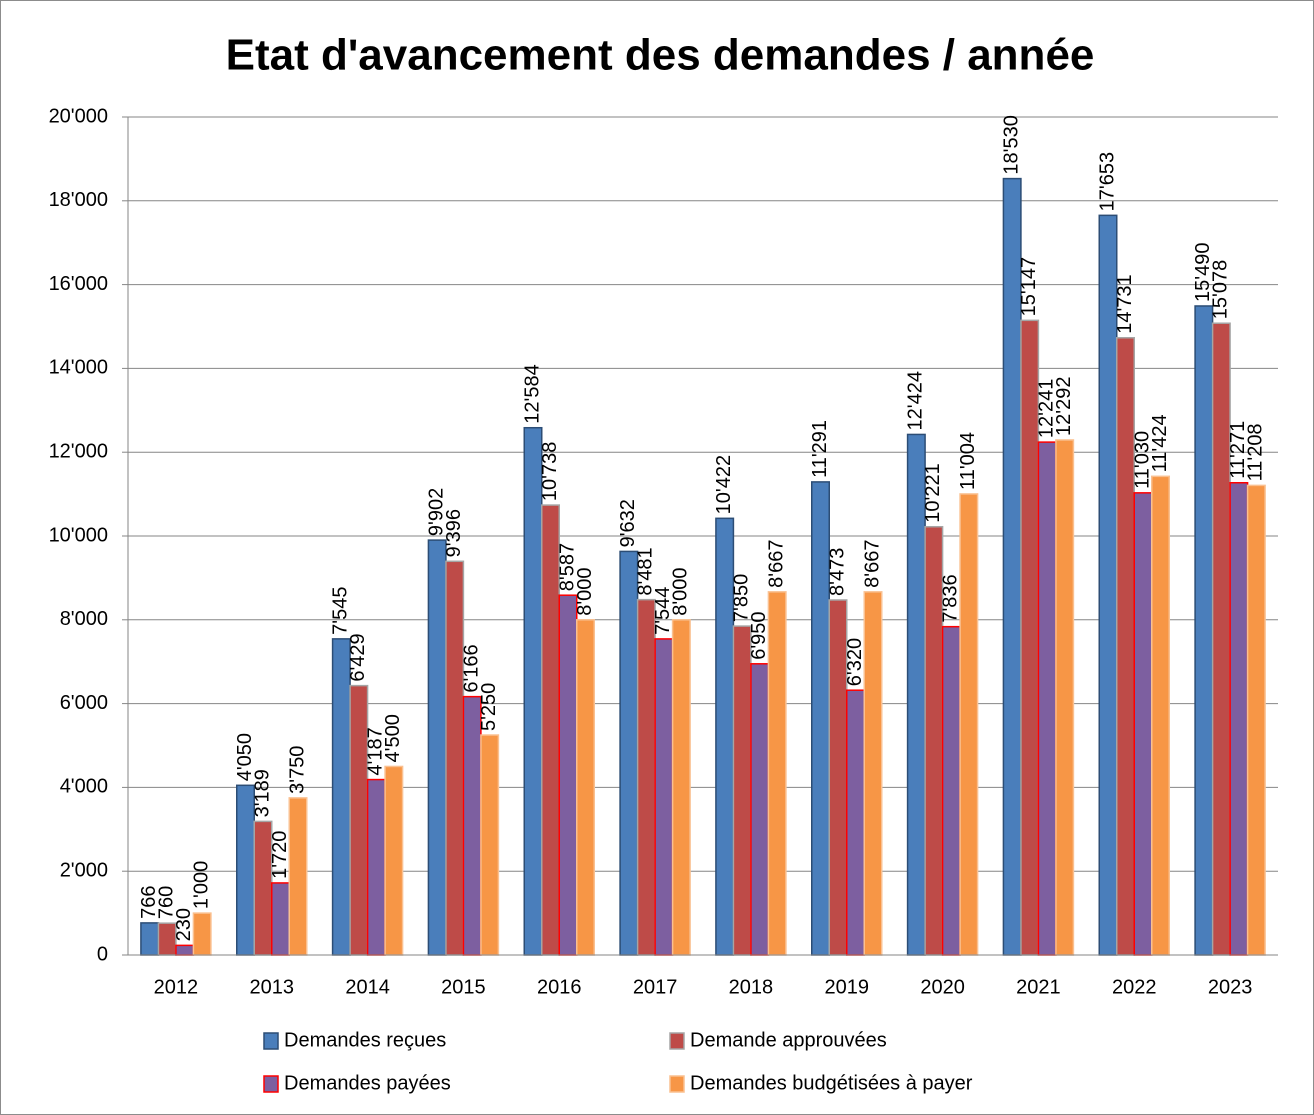 The width and height of the screenshot is (1314, 1115). What do you see at coordinates (78, 368) in the screenshot?
I see `y-tick-label: 14'000` at bounding box center [78, 368].